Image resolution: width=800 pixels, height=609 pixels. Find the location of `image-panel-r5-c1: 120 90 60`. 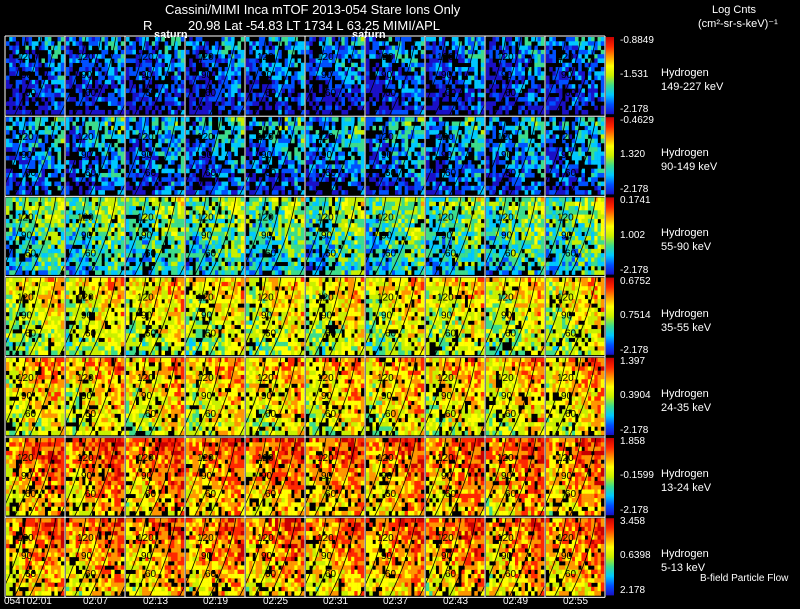

image-panel-r5-c1: 120 90 60 is located at coordinates (91, 477).